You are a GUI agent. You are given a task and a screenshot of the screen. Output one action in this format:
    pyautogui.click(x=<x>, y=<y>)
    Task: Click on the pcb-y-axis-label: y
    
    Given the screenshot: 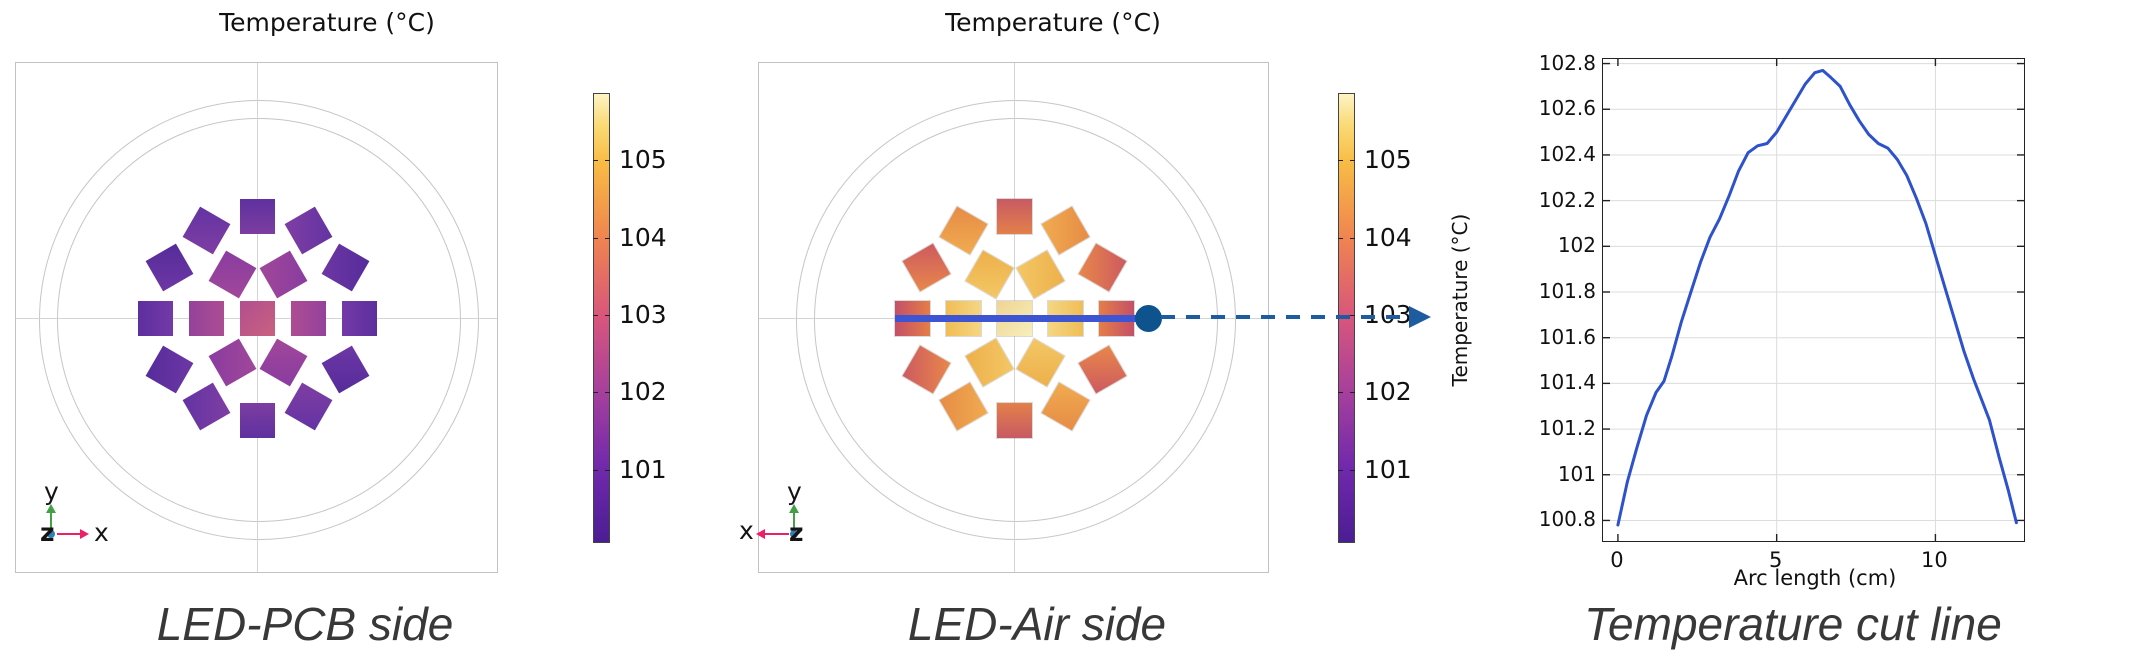 What is the action you would take?
    pyautogui.click(x=51, y=491)
    